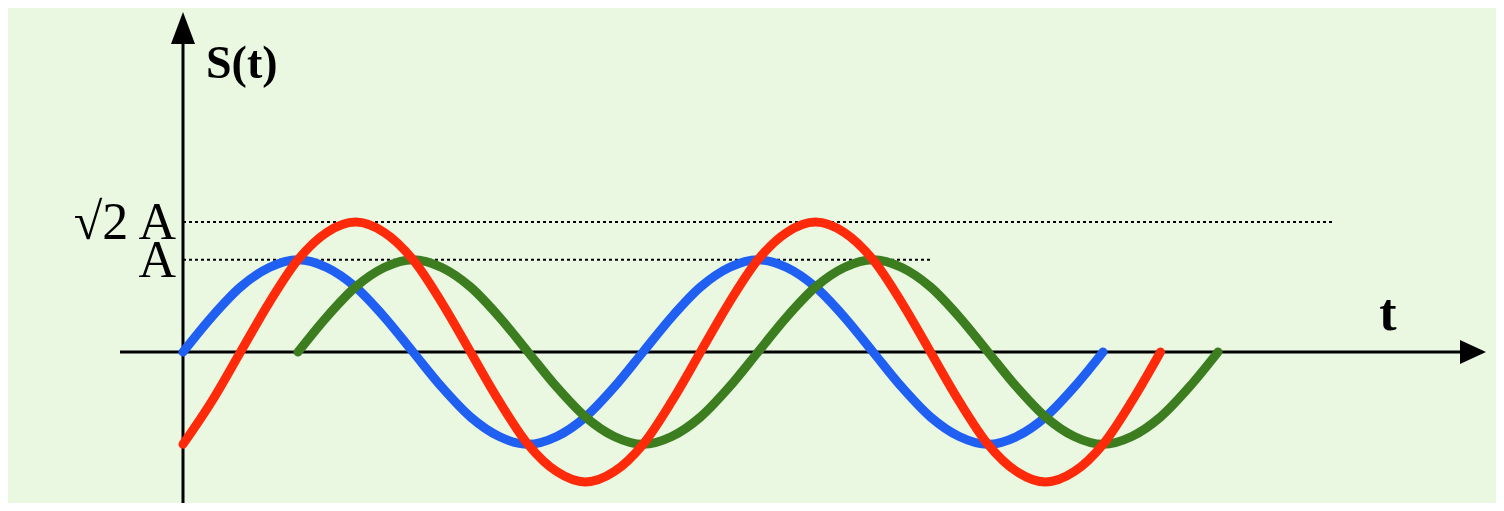 The image size is (1504, 511). What do you see at coordinates (1388, 312) in the screenshot?
I see `x-axis-title: t` at bounding box center [1388, 312].